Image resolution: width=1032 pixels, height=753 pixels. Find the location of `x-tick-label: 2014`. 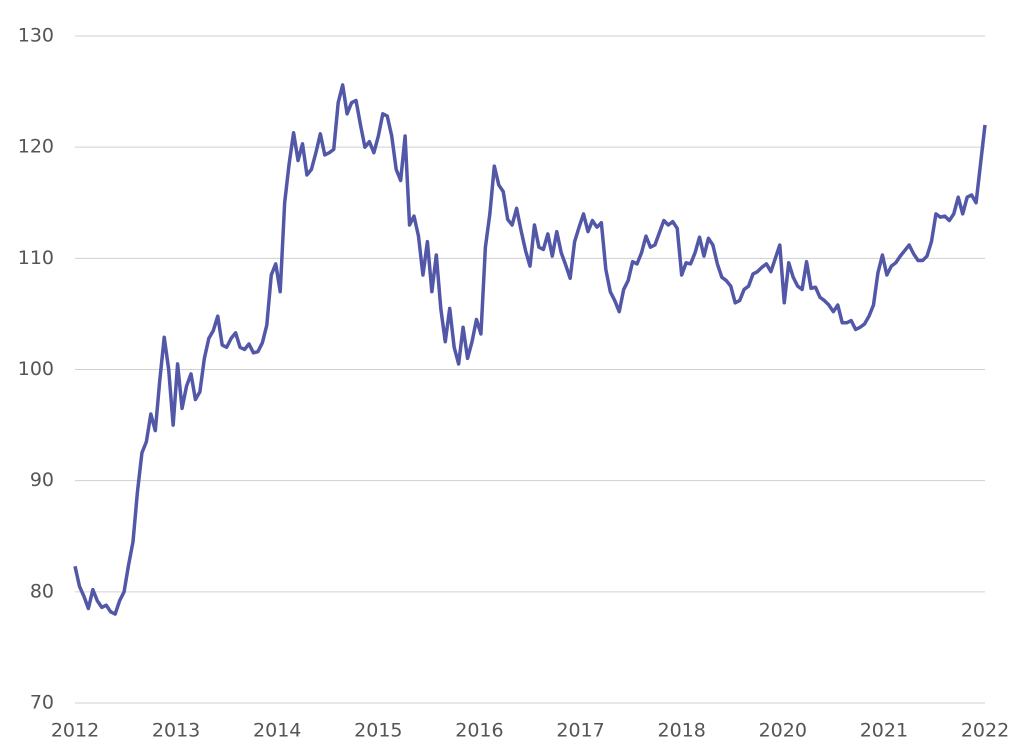

x-tick-label: 2014 is located at coordinates (277, 731).